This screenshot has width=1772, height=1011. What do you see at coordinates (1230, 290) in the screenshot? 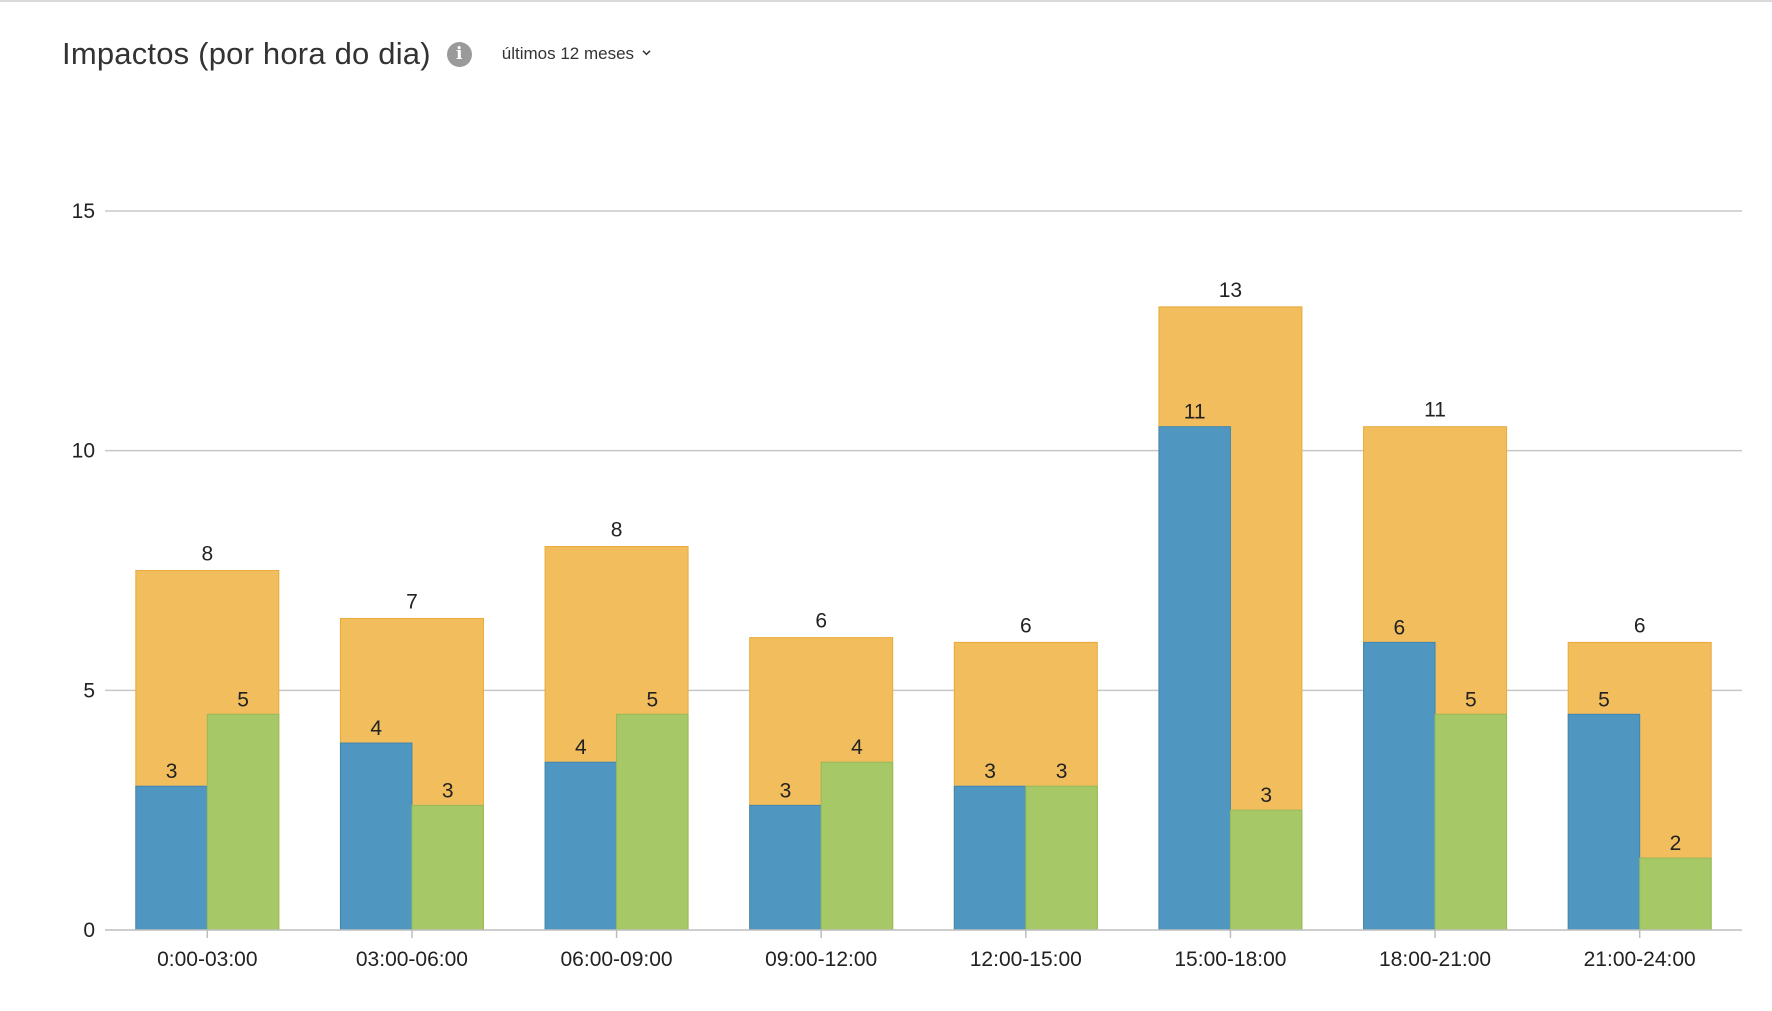
I see `total-value-label: 13` at bounding box center [1230, 290].